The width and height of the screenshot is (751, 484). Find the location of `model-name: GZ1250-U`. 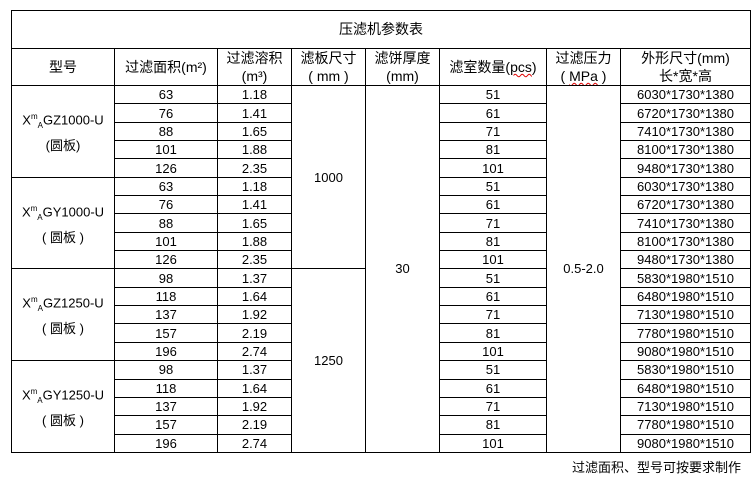

model-name: GZ1250-U is located at coordinates (73, 303).